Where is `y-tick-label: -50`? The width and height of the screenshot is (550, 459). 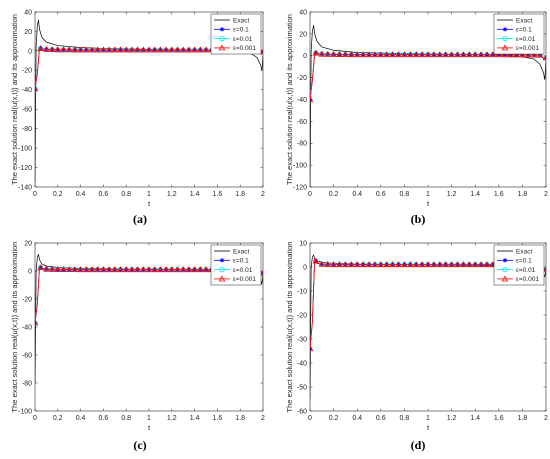
y-tick-label: -50 is located at coordinates (302, 387).